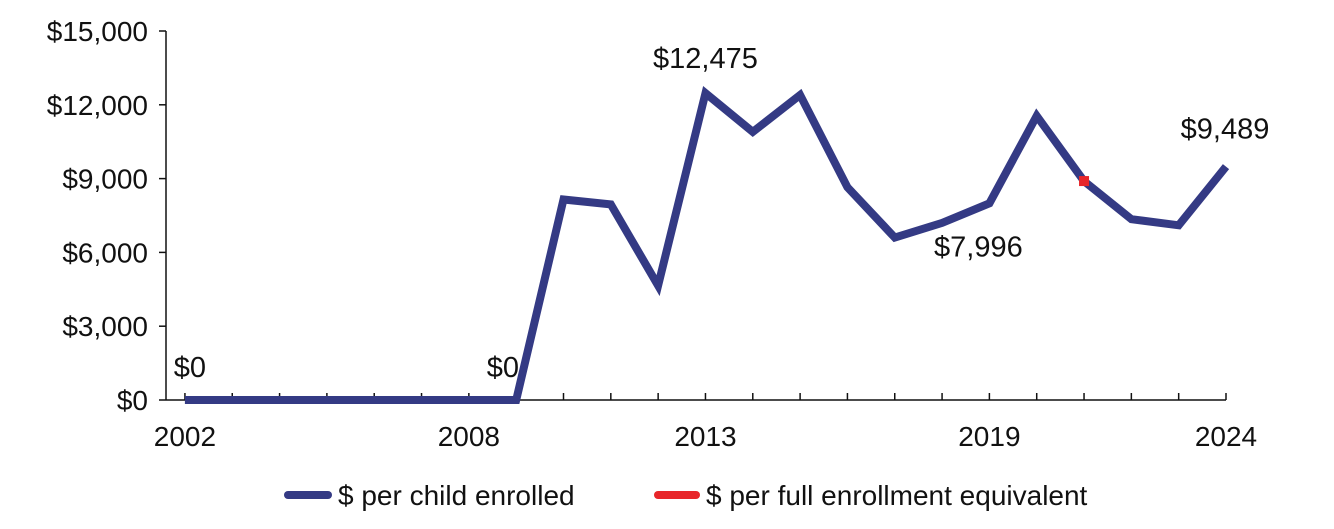  Describe the element at coordinates (456, 495) in the screenshot. I see `legend-label-per-child-enrolled: $ per child enrolled` at that location.